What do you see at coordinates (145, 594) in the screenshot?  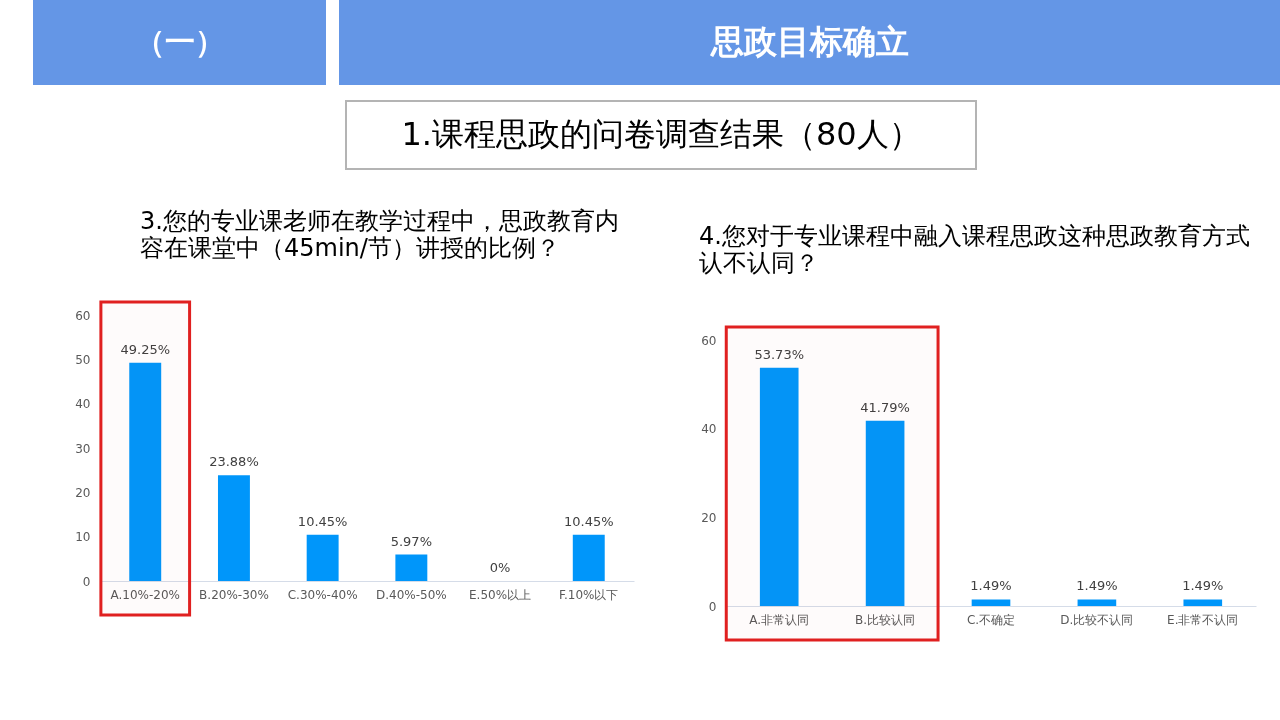 I see `x-tick-label: A.10%-20%` at bounding box center [145, 594].